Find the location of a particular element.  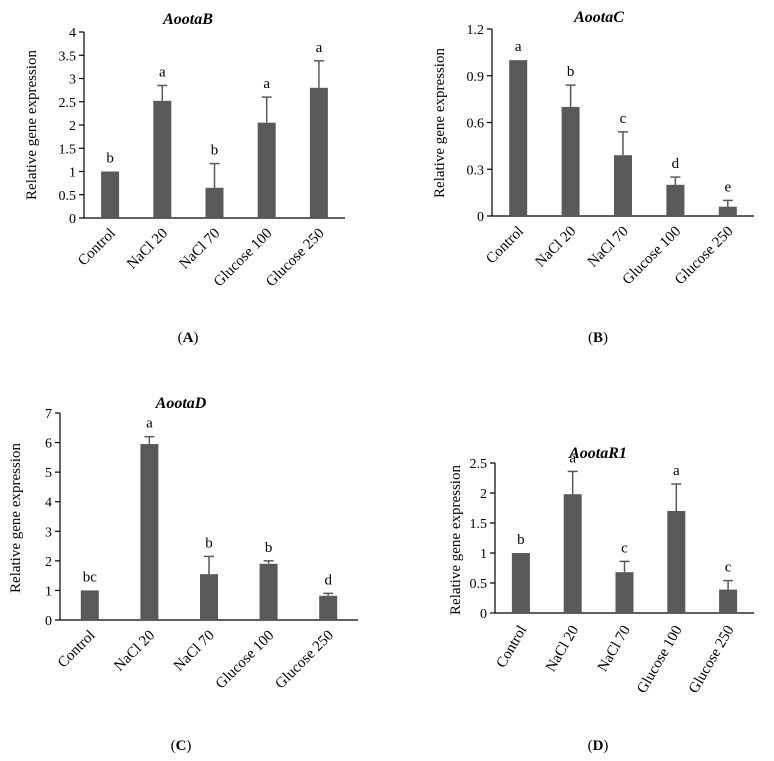

panel-letter: C is located at coordinates (181, 746).